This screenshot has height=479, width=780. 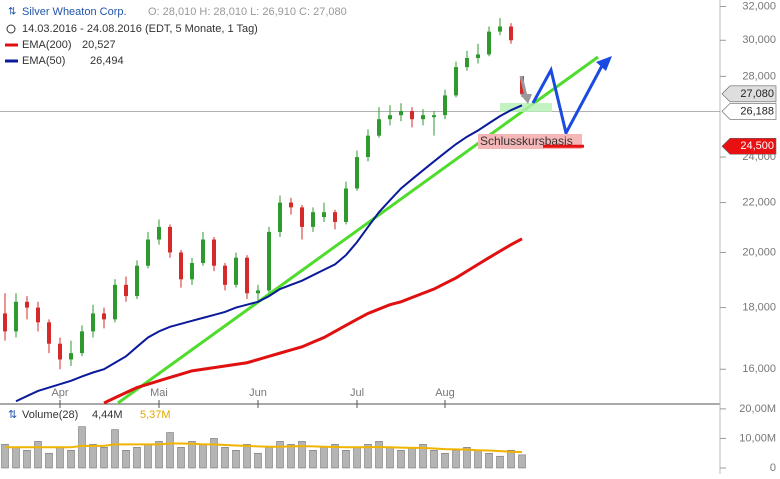 I want to click on x-tick-label: Jul, so click(x=357, y=393).